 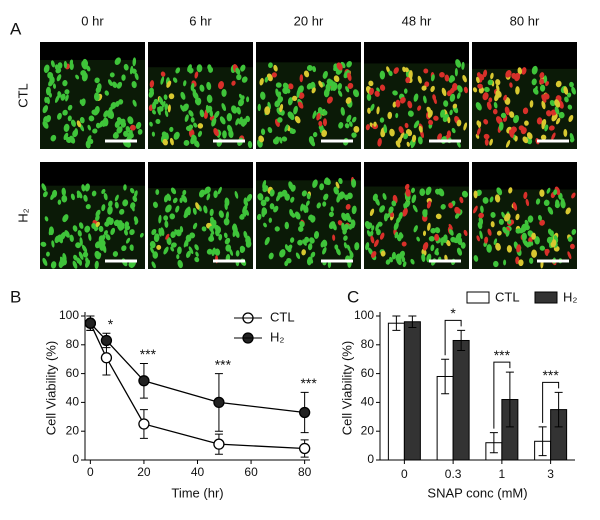 I want to click on data-point, so click(x=304, y=412).